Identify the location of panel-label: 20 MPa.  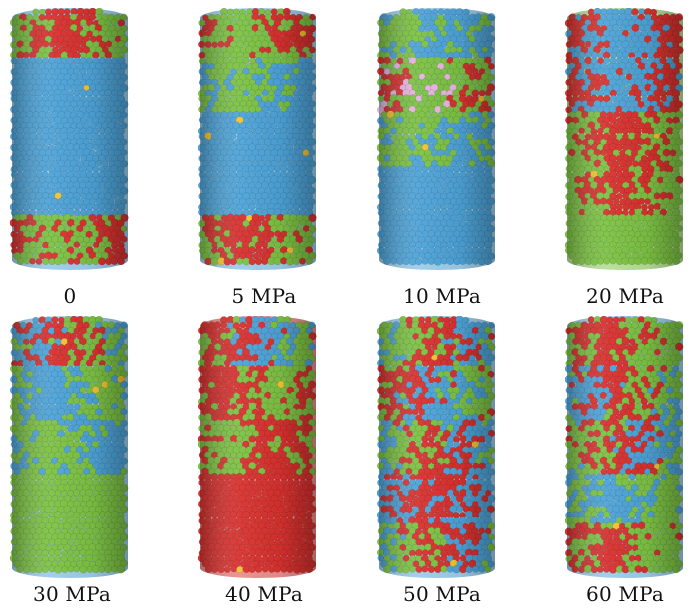
(625, 296).